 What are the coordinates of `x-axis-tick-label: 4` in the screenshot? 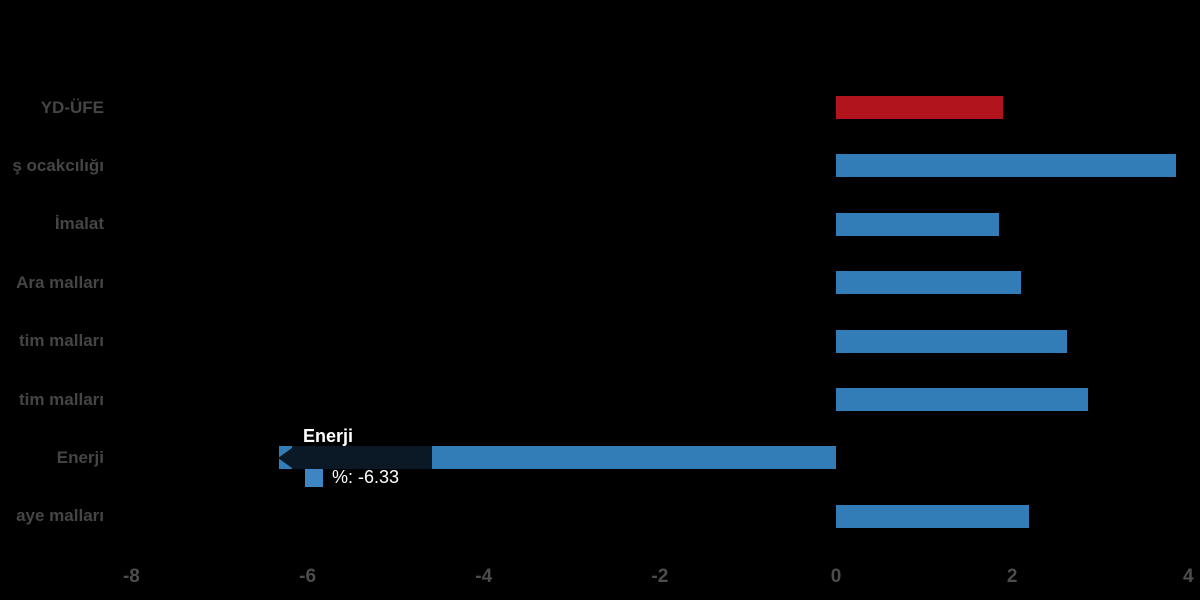 It's located at (1188, 576).